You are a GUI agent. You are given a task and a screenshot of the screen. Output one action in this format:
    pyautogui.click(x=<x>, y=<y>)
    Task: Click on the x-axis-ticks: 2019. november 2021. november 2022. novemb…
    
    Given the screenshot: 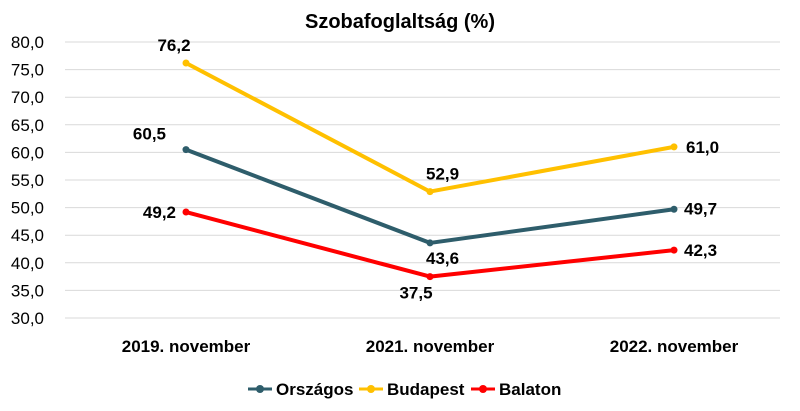 What is the action you would take?
    pyautogui.click(x=430, y=346)
    